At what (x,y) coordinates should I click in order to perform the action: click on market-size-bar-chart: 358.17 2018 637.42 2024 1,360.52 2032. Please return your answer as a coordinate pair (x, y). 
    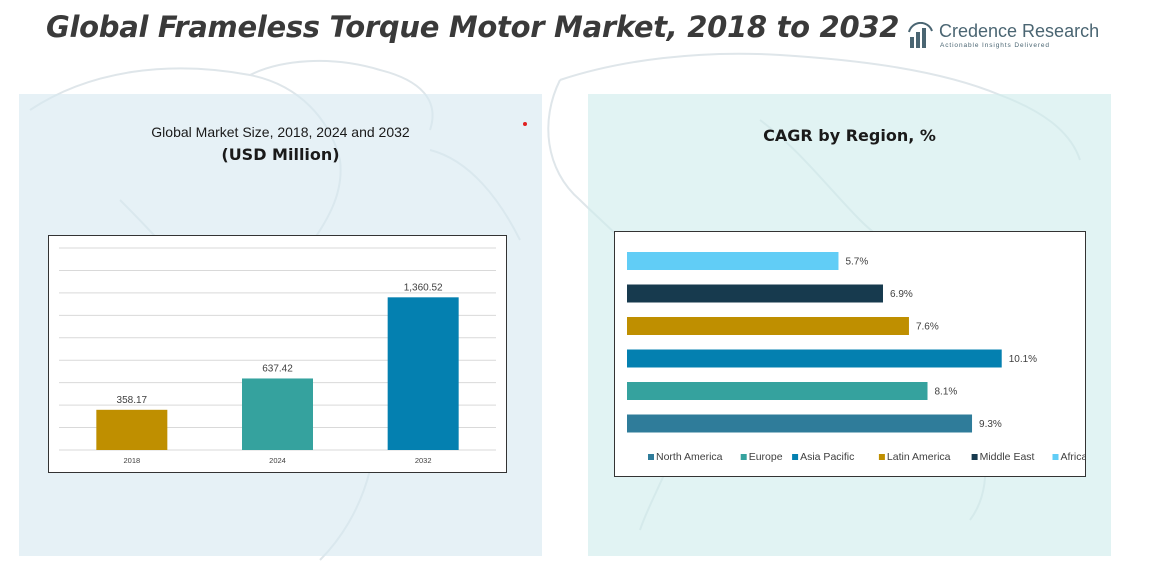
    Looking at the image, I should click on (277, 356).